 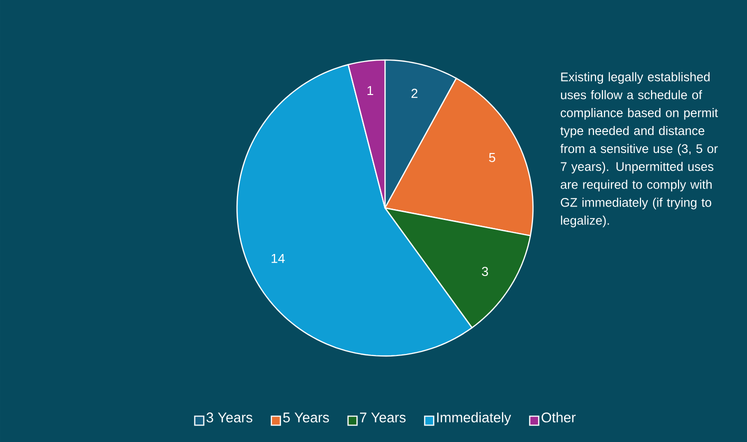 What do you see at coordinates (474, 419) in the screenshot?
I see `legend-label: Immediately` at bounding box center [474, 419].